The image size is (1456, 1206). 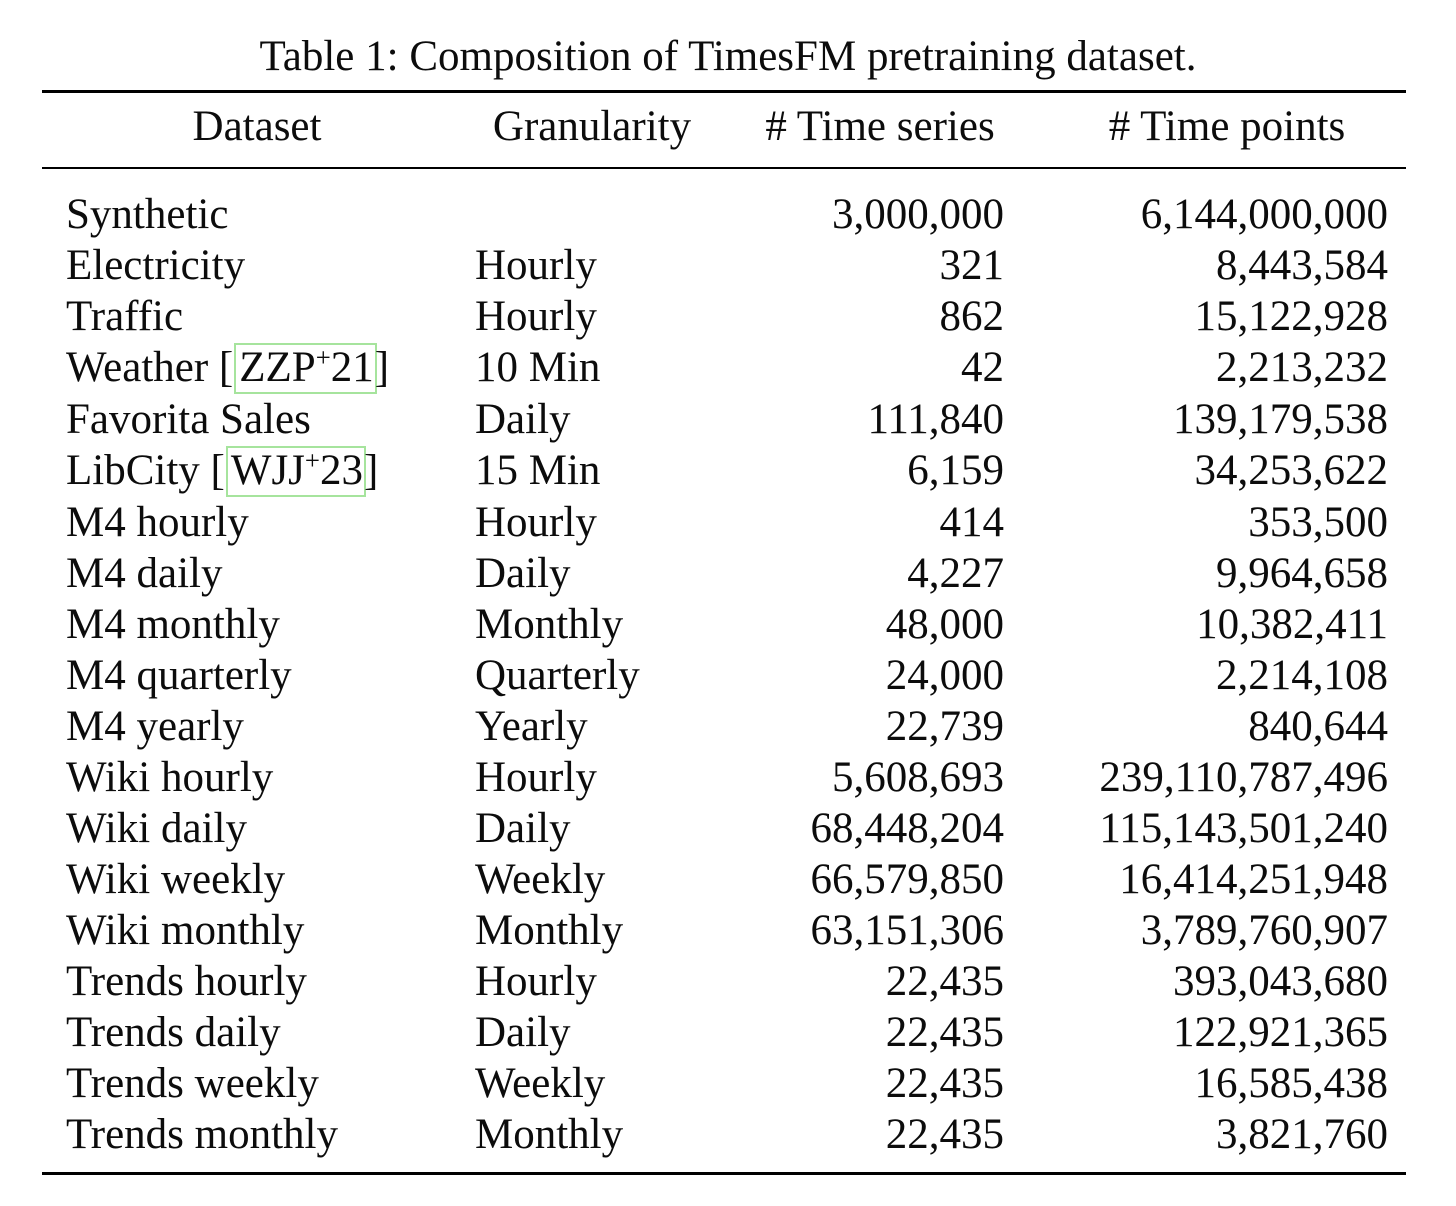 What do you see at coordinates (592, 129) in the screenshot?
I see `column-header-granularity: Granularity` at bounding box center [592, 129].